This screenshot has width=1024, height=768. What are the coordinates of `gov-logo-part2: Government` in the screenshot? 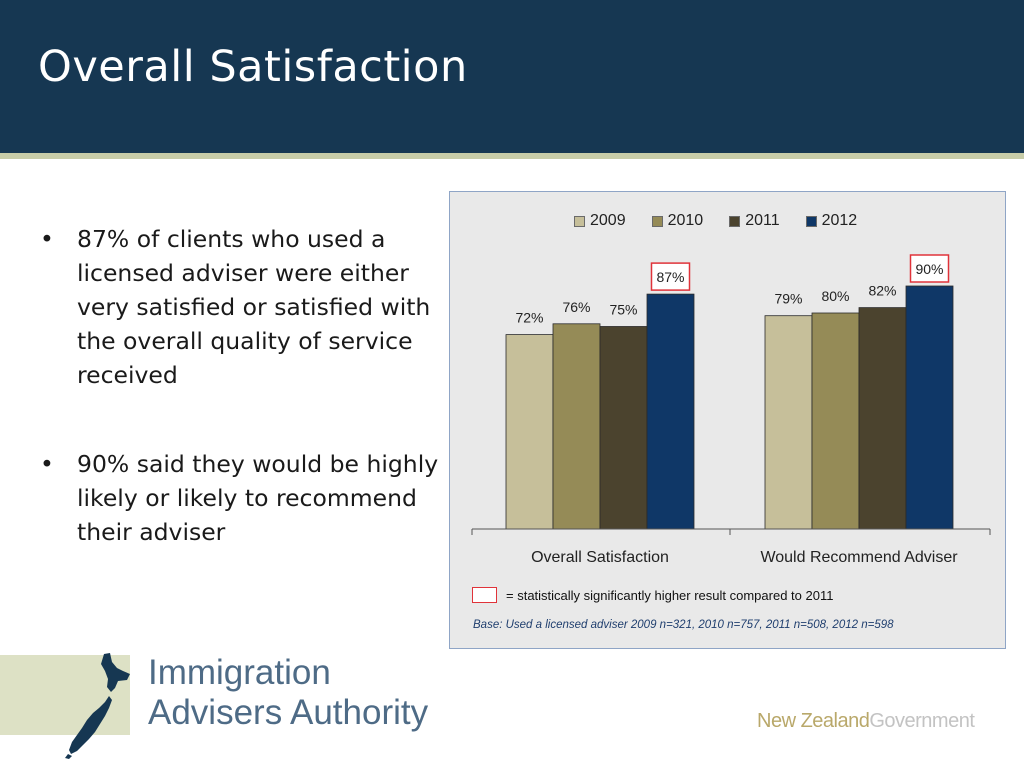 It's located at (922, 721).